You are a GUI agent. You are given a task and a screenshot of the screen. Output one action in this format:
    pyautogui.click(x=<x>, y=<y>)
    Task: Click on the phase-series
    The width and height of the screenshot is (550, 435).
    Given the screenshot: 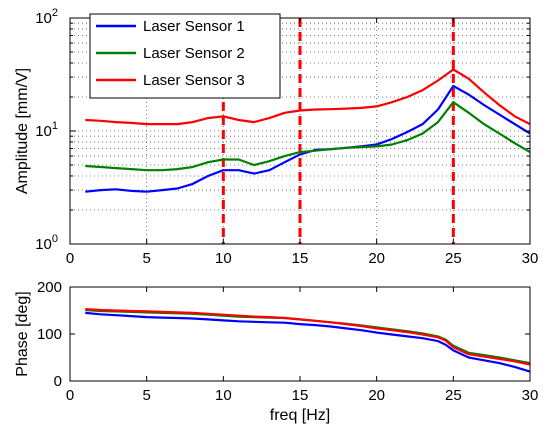 What is the action you would take?
    pyautogui.click(x=308, y=340)
    